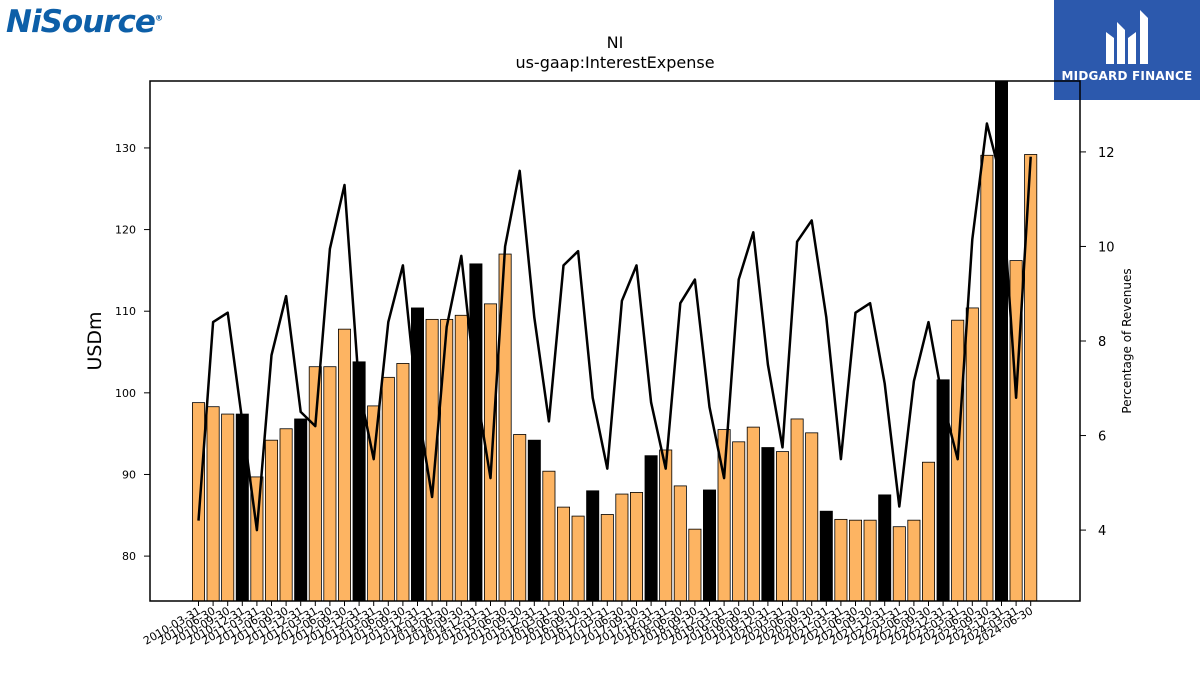  Describe the element at coordinates (129, 556) in the screenshot. I see `y-tick-label: 80` at that location.